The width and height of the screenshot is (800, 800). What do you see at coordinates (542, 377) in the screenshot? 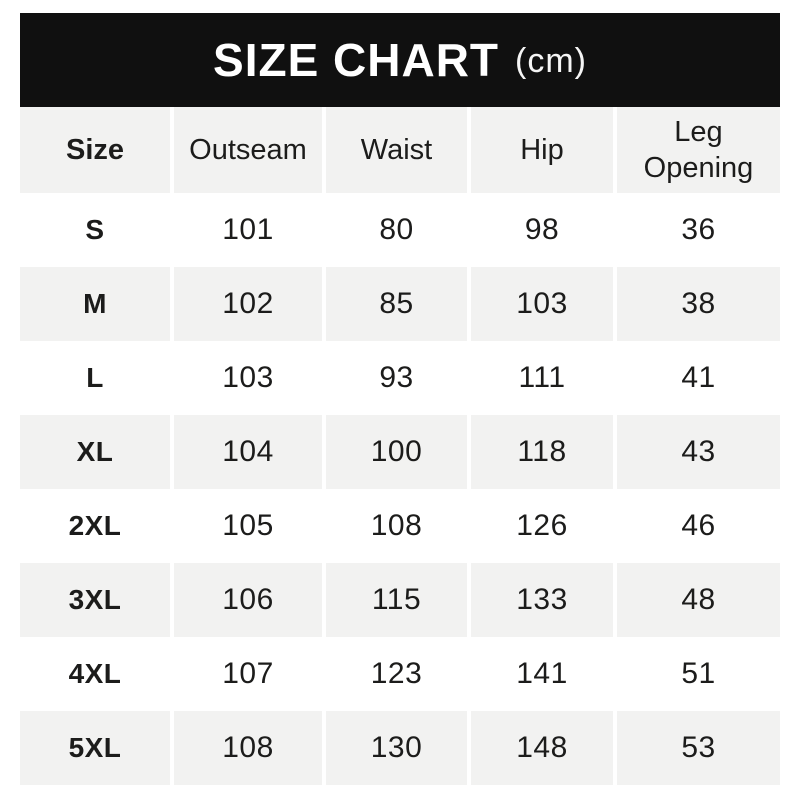
I see `hip-value: 111` at bounding box center [542, 377].